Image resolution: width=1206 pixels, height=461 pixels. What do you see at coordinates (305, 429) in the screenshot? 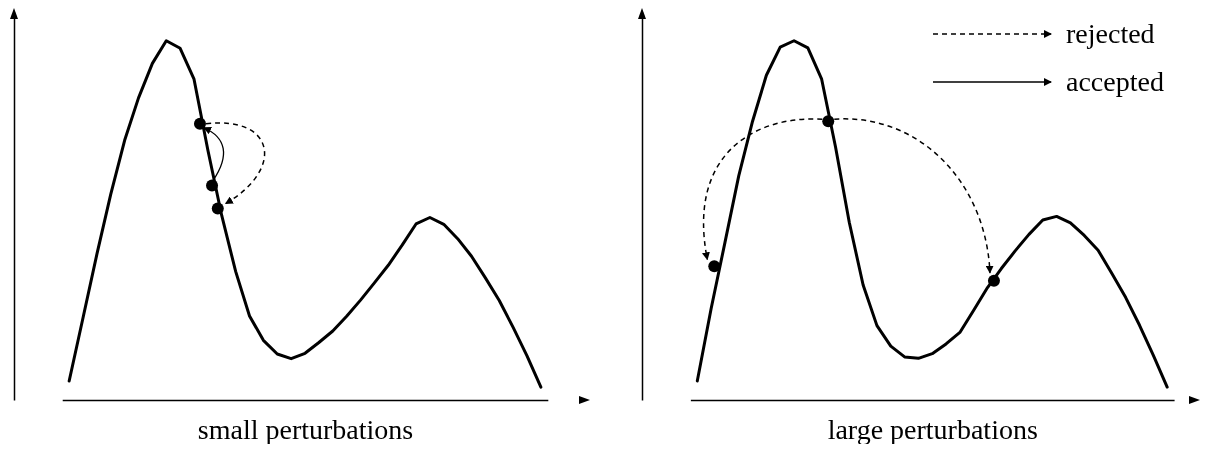
I see `x-axis-title: small perturbations` at bounding box center [305, 429].